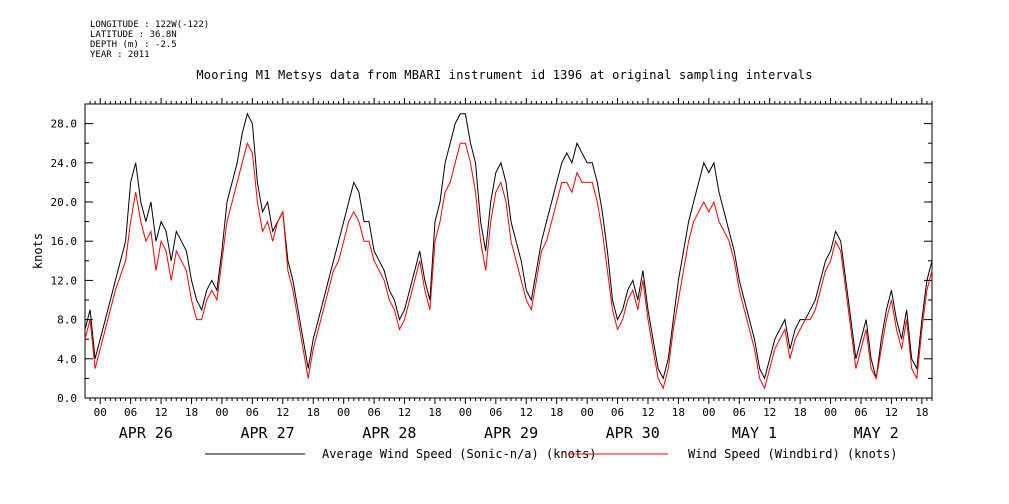 This screenshot has width=1009, height=504. I want to click on x-day-label: APR 28, so click(389, 433).